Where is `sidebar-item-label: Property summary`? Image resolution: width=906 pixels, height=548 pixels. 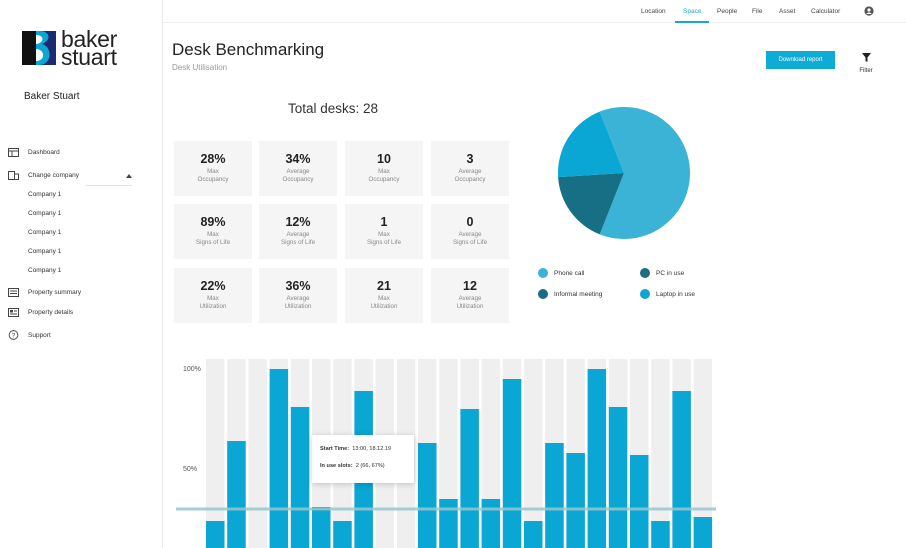
sidebar-item-label: Property summary is located at coordinates (55, 292).